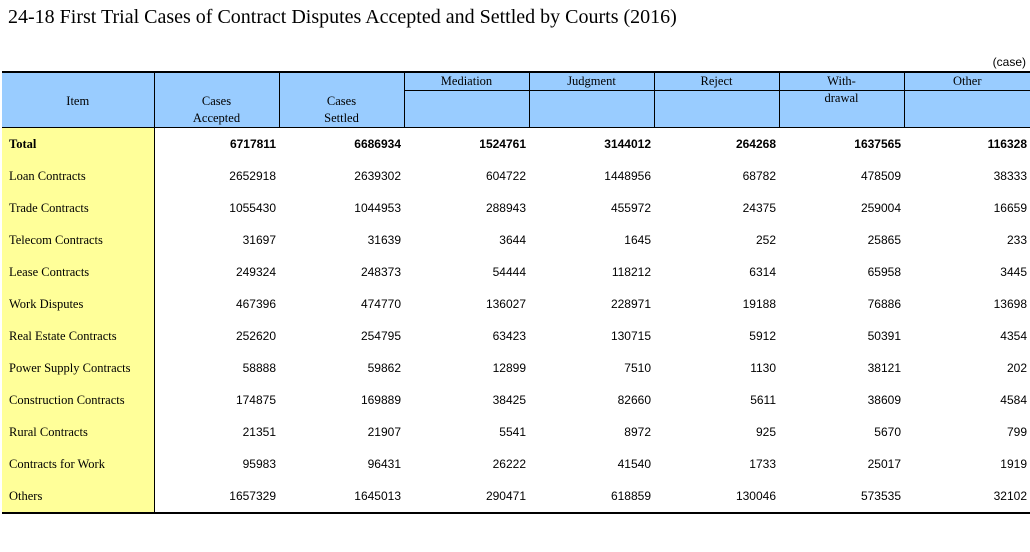 The image size is (1030, 552). Describe the element at coordinates (78, 272) in the screenshot. I see `row-item-label: Lease Contracts` at that location.